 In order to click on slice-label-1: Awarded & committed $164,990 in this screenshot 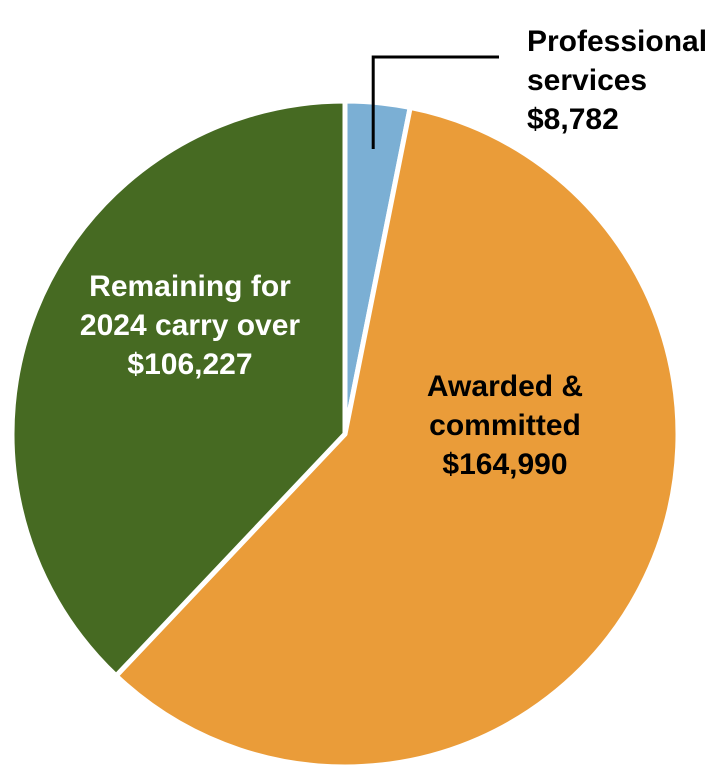, I will do `click(505, 425)`.